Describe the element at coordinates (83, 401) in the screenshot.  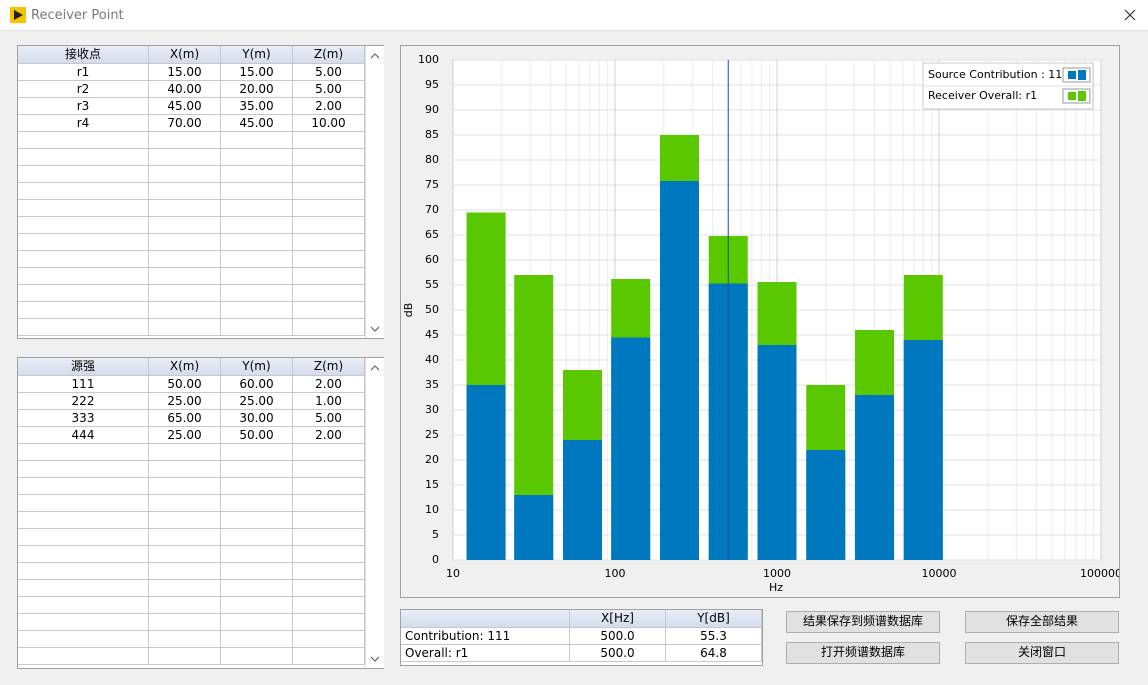
I see `table-cell: 222` at that location.